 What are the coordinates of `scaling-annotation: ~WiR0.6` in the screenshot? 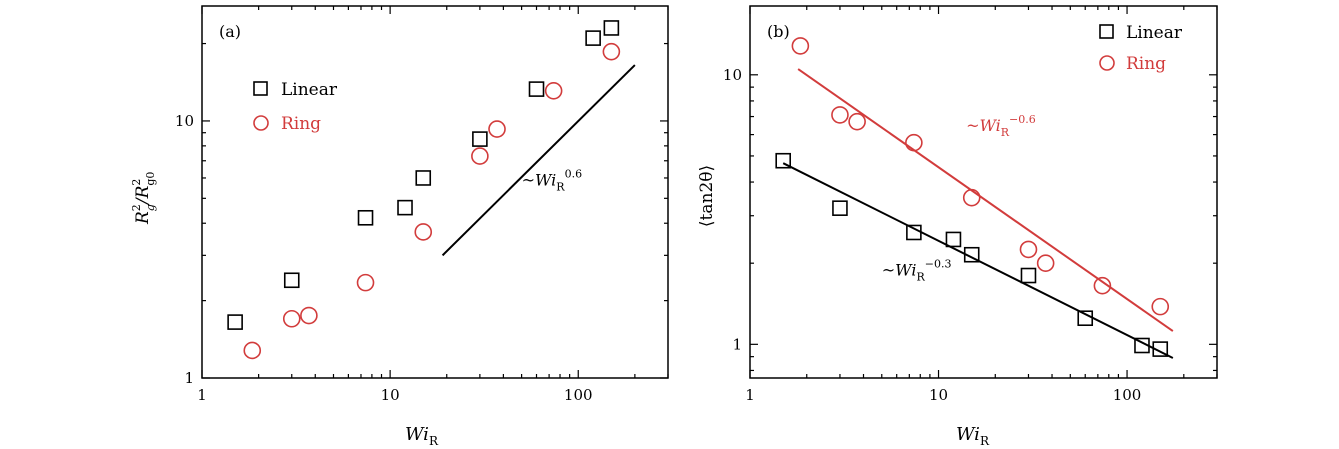 It's located at (552, 181).